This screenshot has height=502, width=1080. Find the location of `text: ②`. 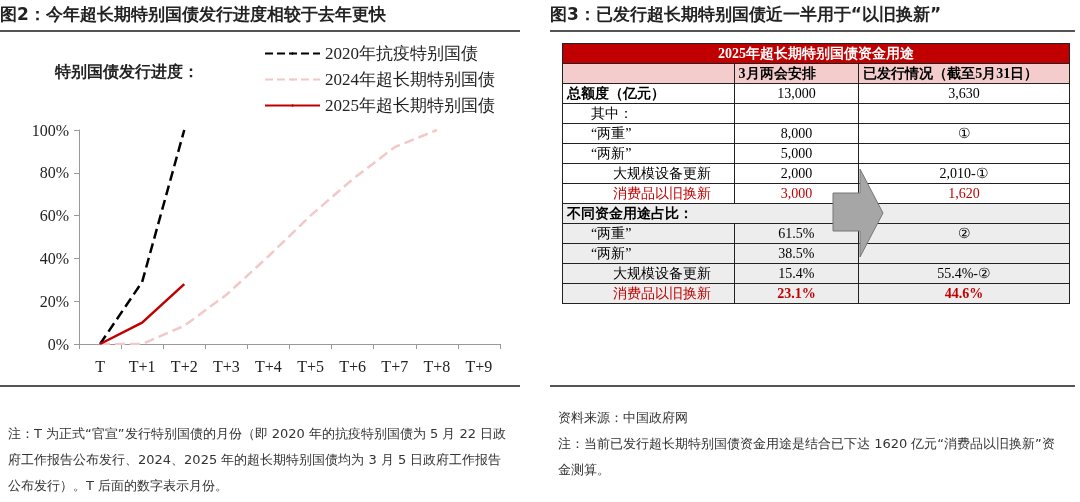

text: ② is located at coordinates (964, 233).